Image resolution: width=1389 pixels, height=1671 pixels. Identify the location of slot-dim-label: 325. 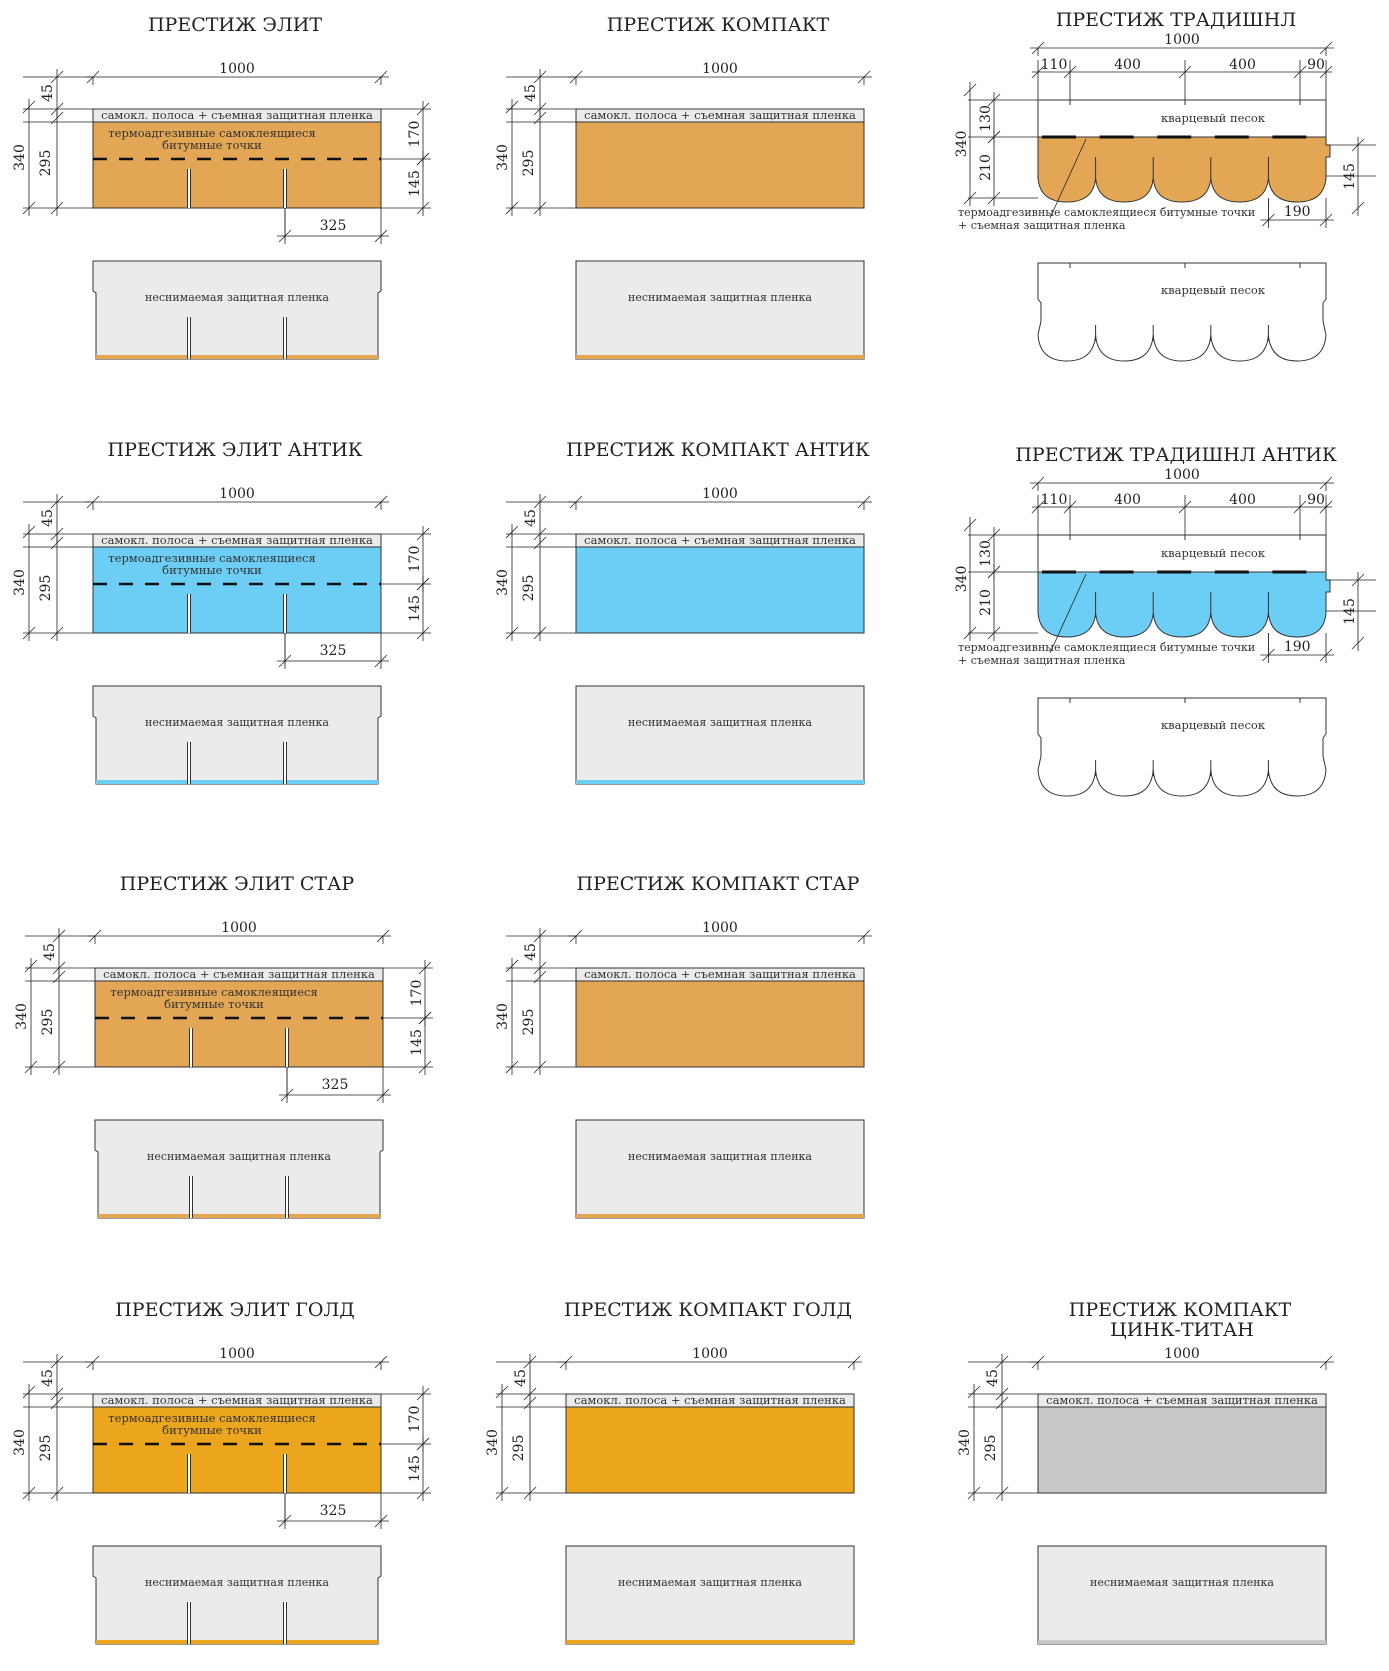
(333, 1511).